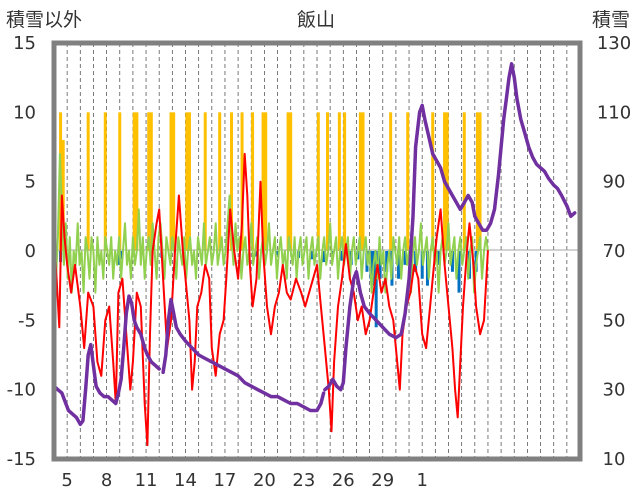 The height and width of the screenshot is (501, 636). Describe the element at coordinates (21, 390) in the screenshot. I see `left-tick-label: -10` at that location.